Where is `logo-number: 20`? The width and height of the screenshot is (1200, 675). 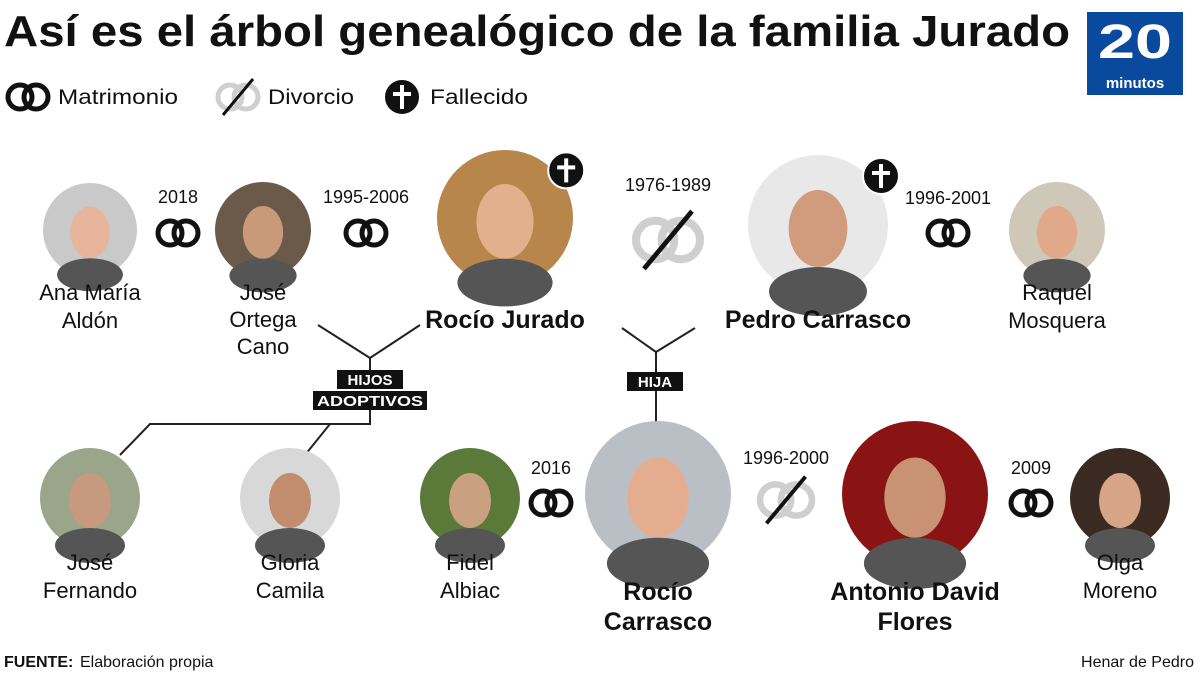
logo-number: 20 is located at coordinates (1135, 42).